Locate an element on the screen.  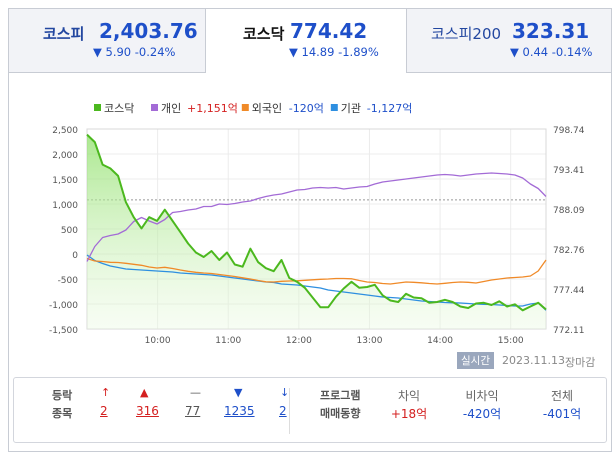
y-left-tick: 0 is located at coordinates (75, 256).